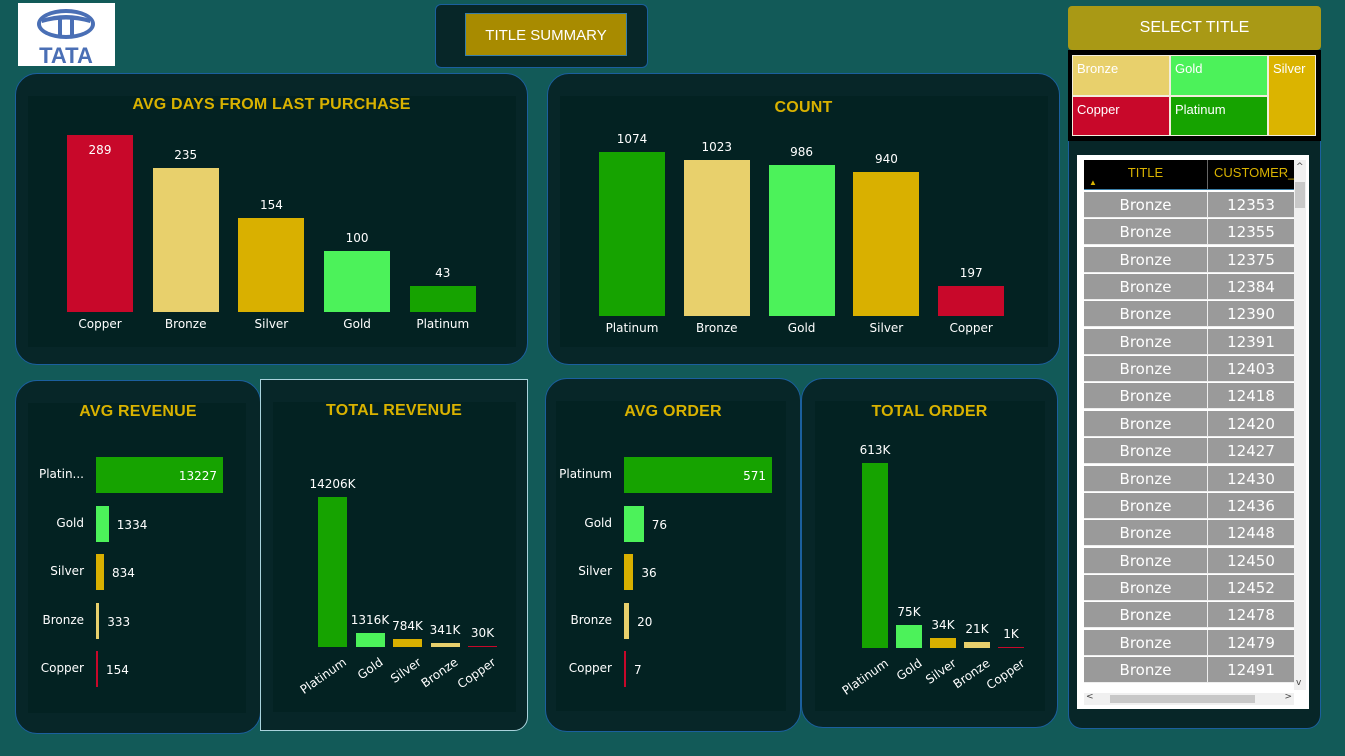  I want to click on table-row: Bronze 12450, so click(1189, 560).